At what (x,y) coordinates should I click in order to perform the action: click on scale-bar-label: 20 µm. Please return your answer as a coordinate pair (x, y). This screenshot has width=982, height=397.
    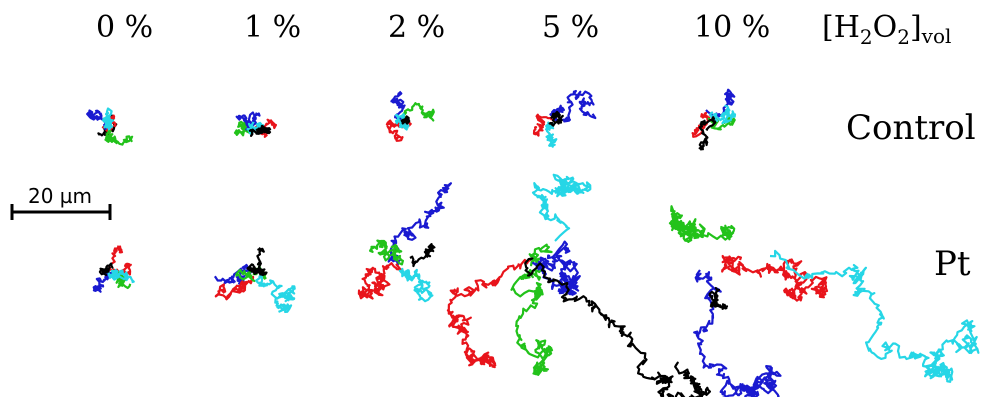
    Looking at the image, I should click on (60, 196).